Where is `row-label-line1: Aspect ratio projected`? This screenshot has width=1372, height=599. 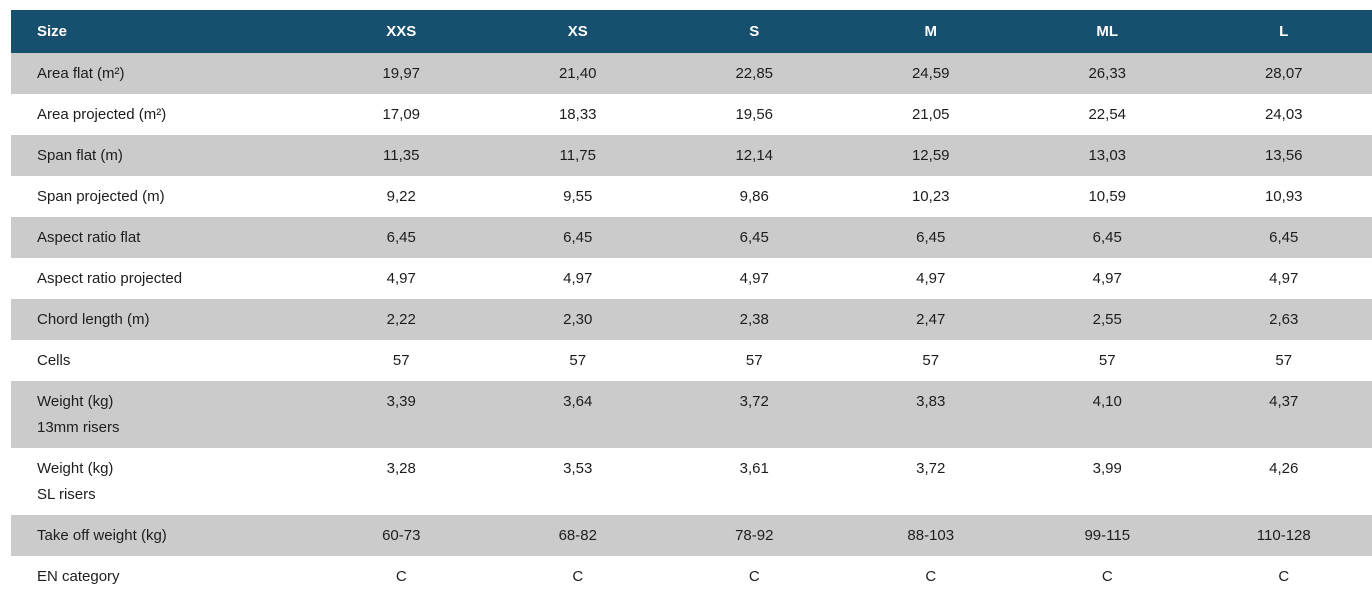
row-label-line1: Aspect ratio projected is located at coordinates (110, 278).